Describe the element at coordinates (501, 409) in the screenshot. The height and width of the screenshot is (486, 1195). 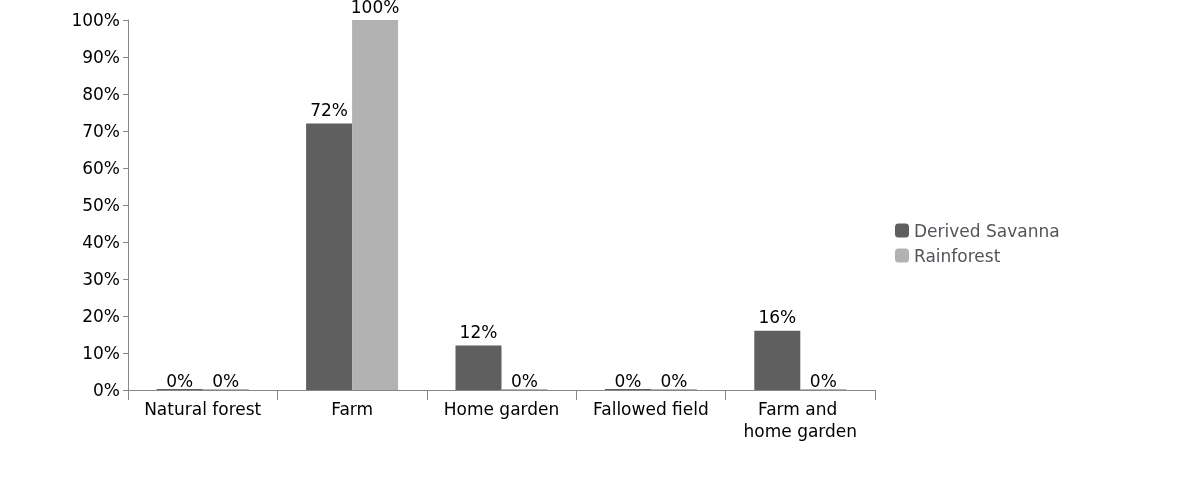
I see `x-tick-label: Home garden` at that location.